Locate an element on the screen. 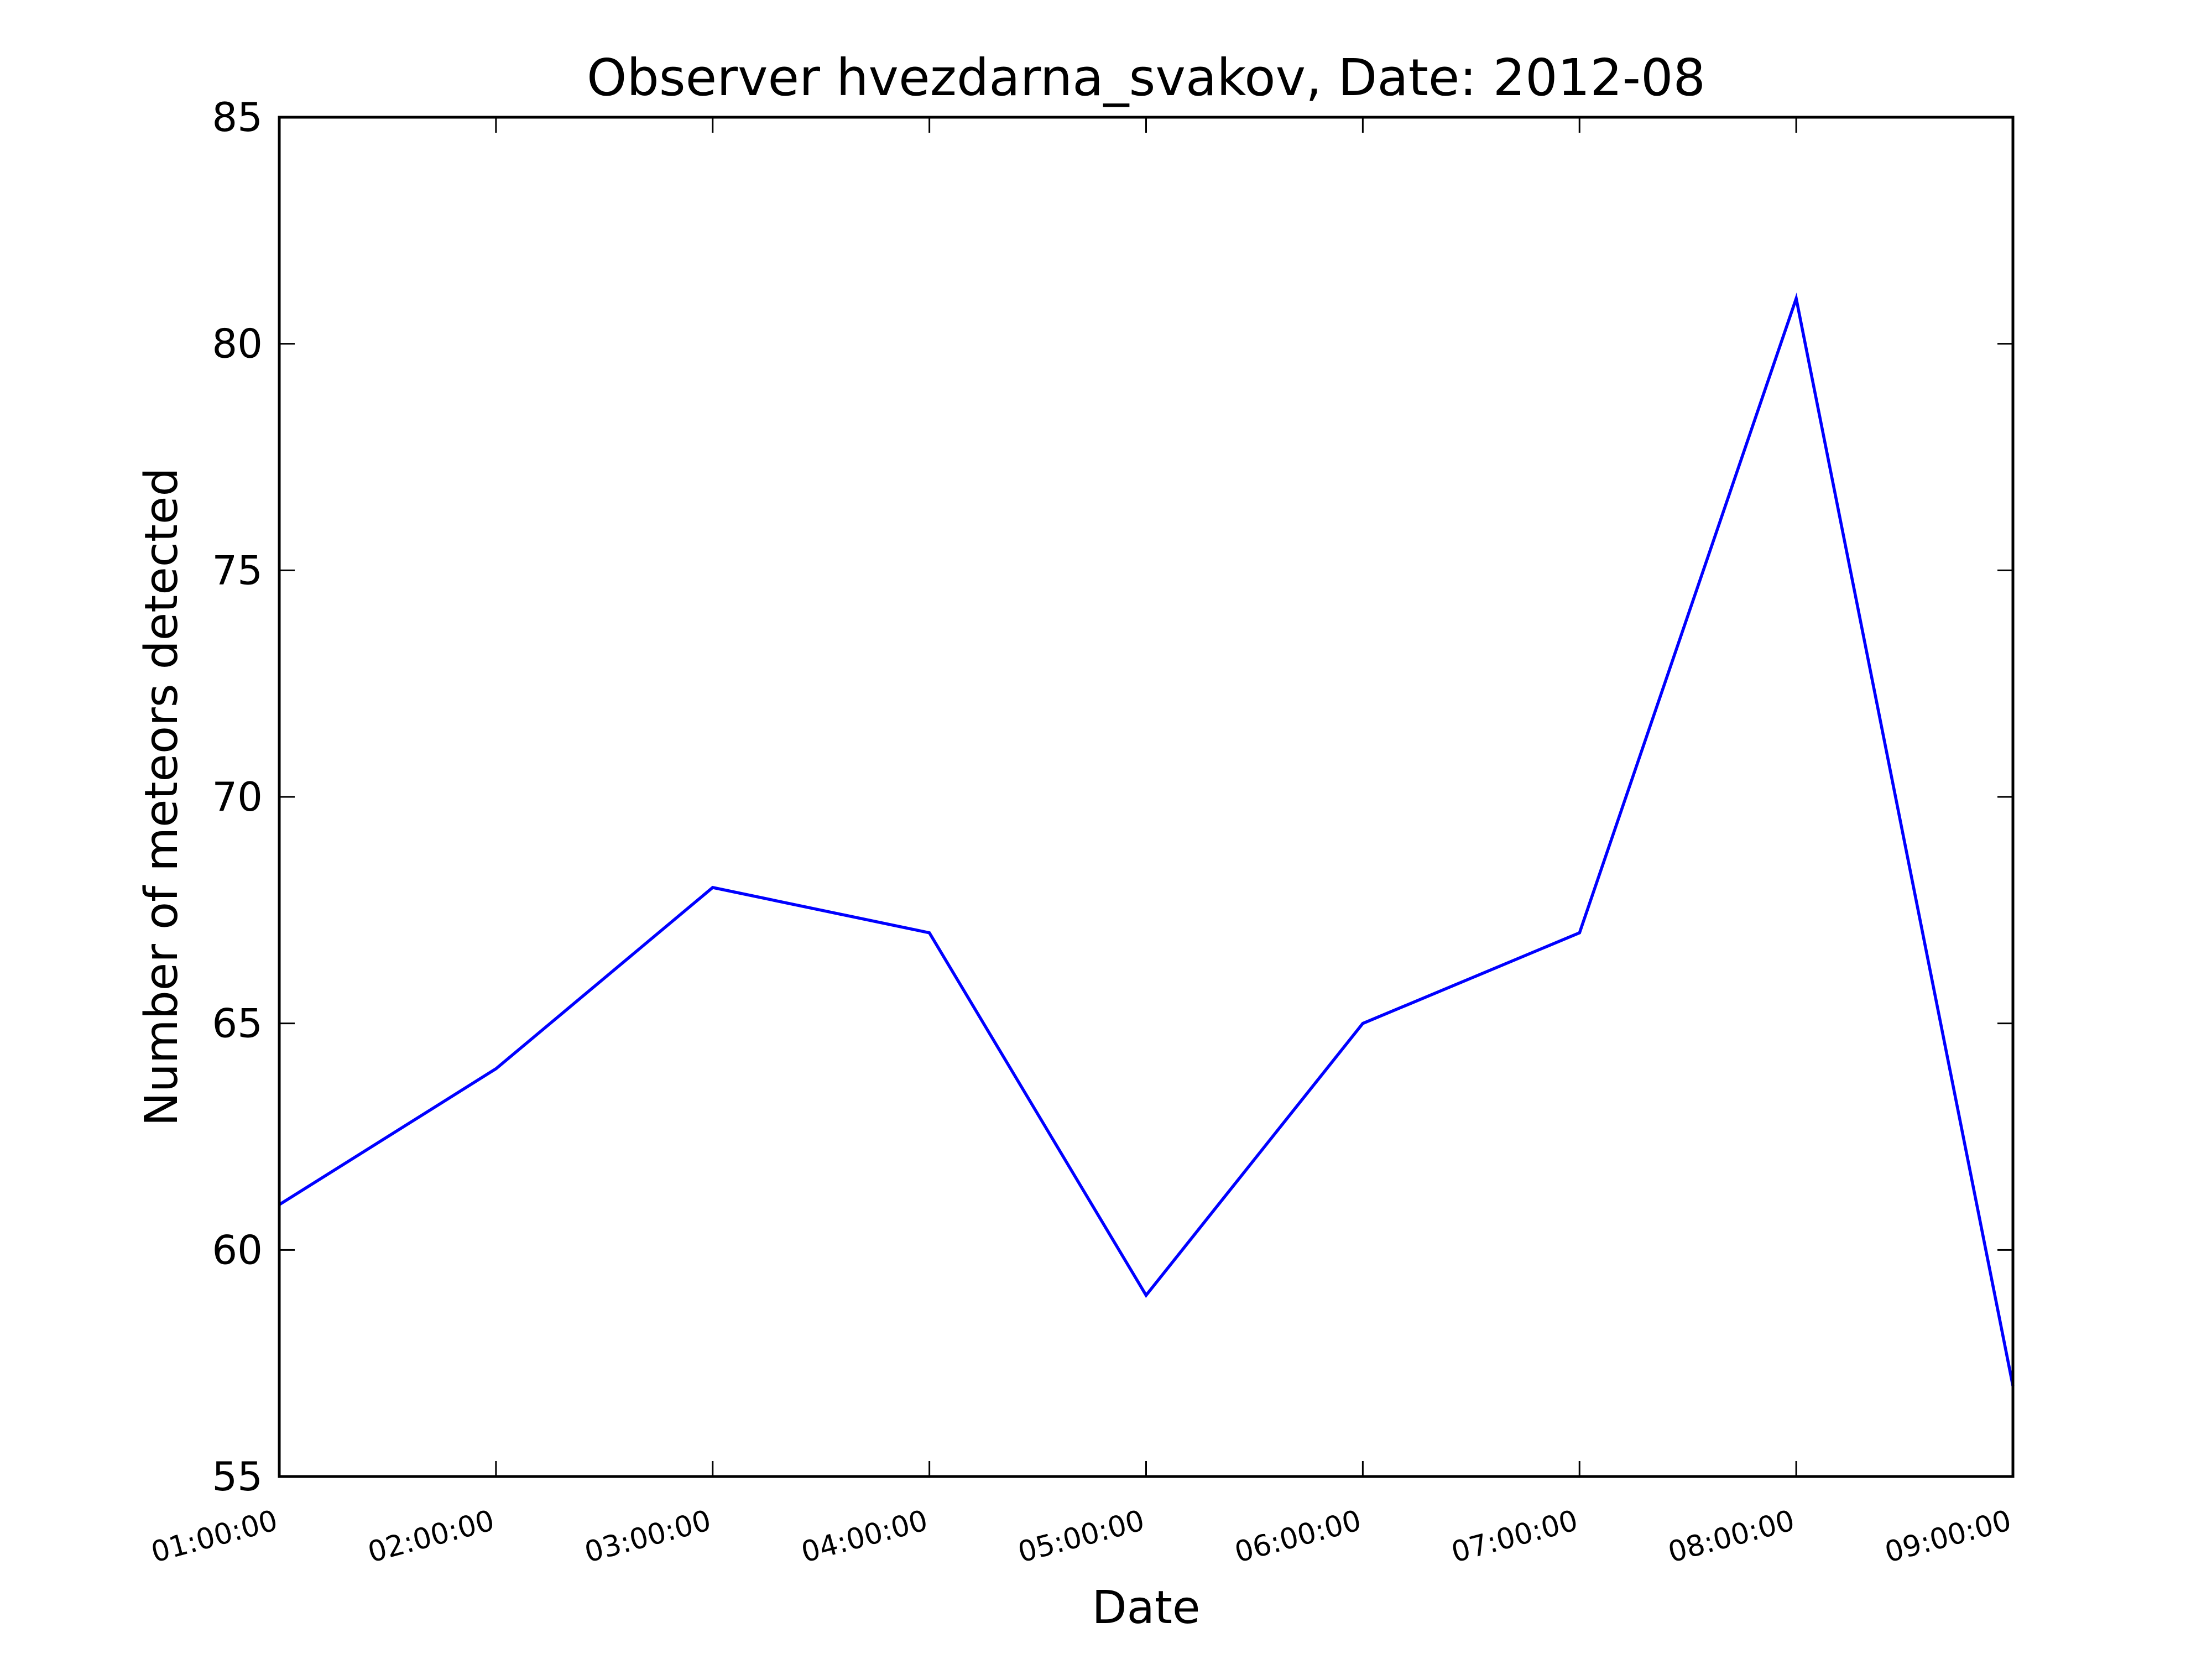 Image resolution: width=2212 pixels, height=1659 pixels. y-tick-label: 85 is located at coordinates (237, 117).